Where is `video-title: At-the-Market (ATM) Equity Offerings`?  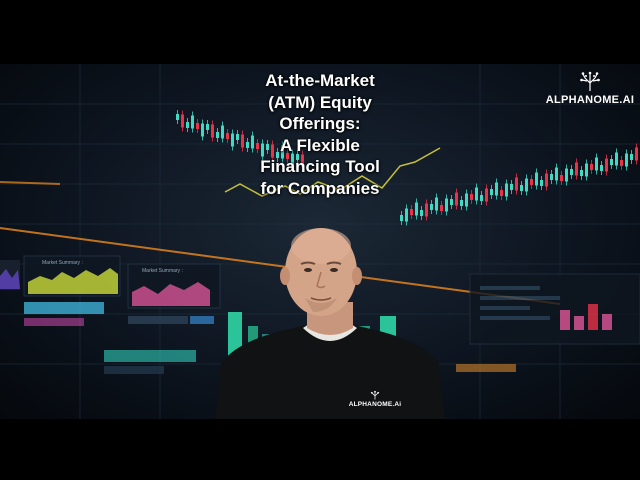
video-title: At-the-Market (ATM) Equity Offerings is located at coordinates (320, 134).